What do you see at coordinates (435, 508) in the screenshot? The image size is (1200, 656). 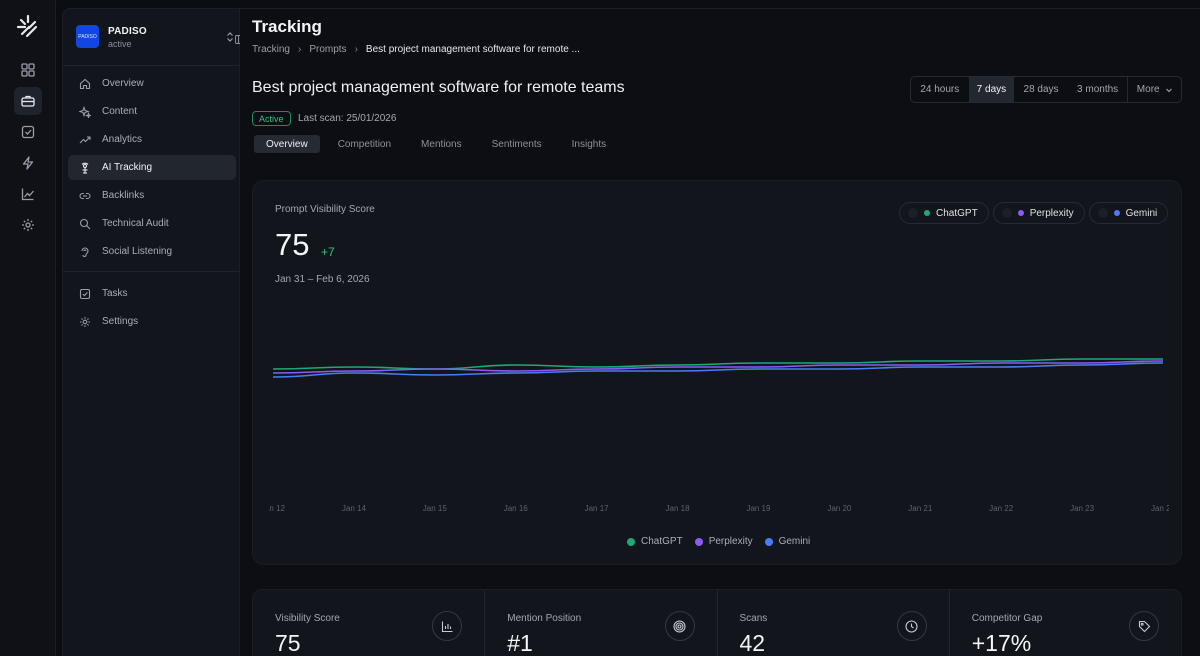 I see `x-tick-label: Jan 15` at bounding box center [435, 508].